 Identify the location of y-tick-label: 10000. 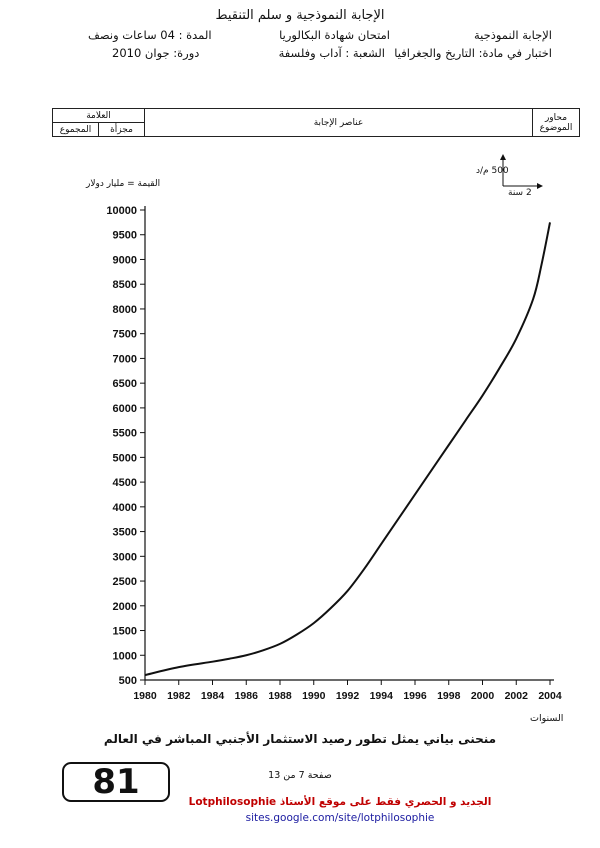
(121, 211).